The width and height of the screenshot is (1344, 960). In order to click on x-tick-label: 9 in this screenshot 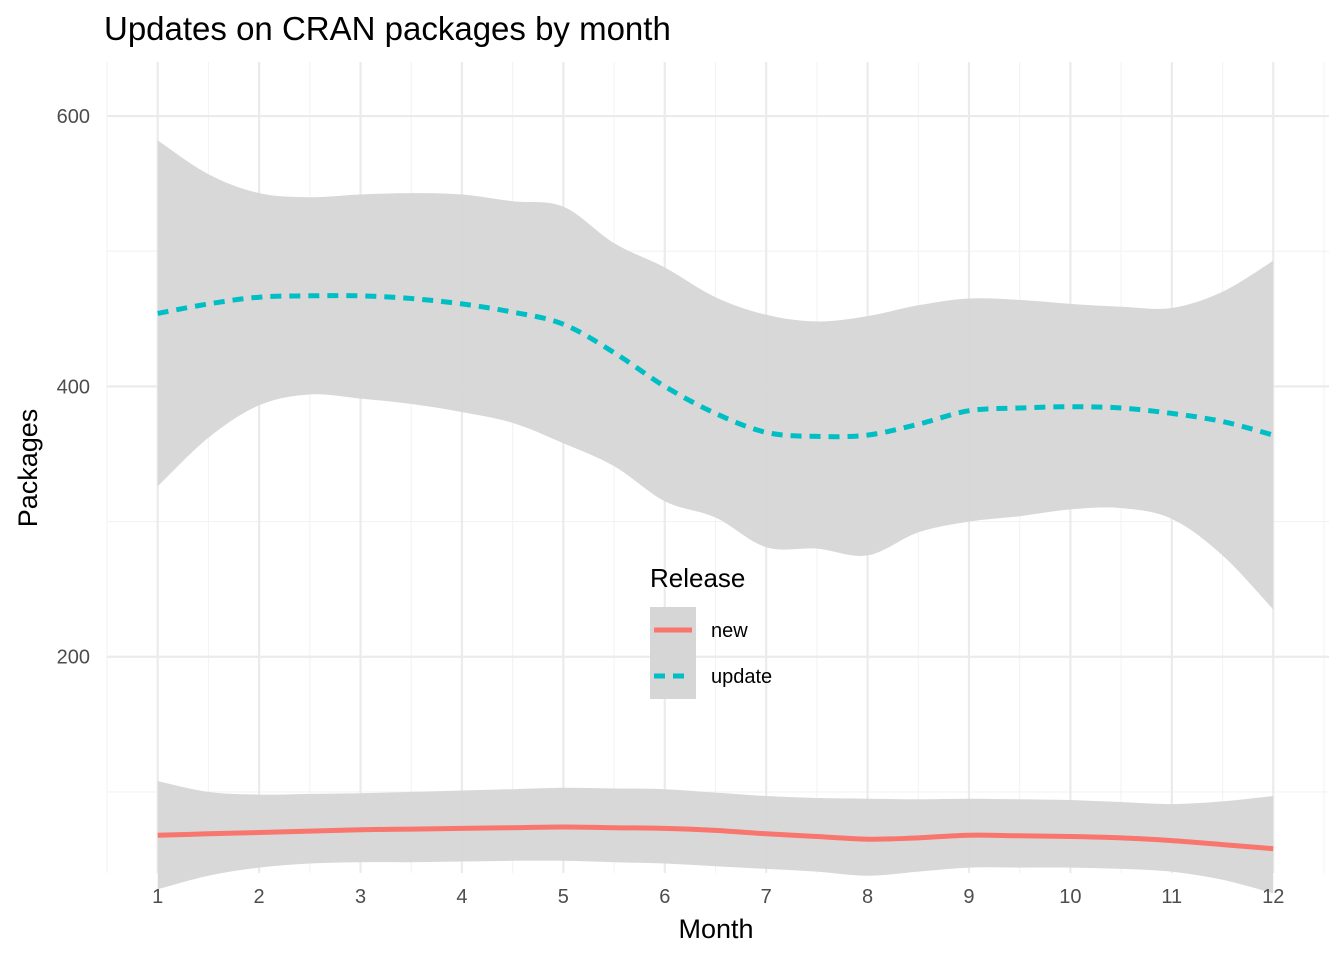, I will do `click(968, 897)`.